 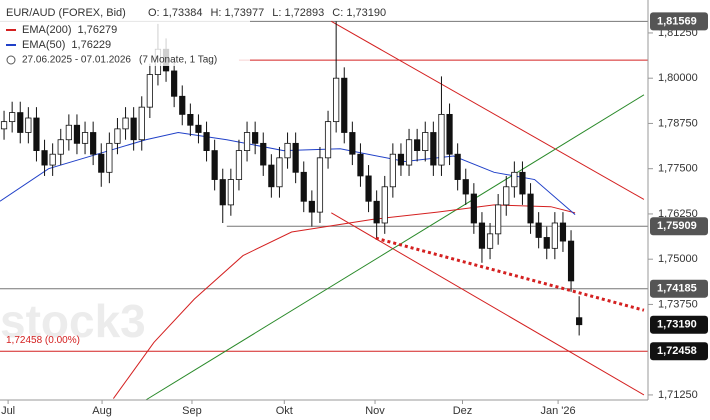 What do you see at coordinates (76, 60) in the screenshot?
I see `period: 27.06.2025 - 07.01.2026` at bounding box center [76, 60].